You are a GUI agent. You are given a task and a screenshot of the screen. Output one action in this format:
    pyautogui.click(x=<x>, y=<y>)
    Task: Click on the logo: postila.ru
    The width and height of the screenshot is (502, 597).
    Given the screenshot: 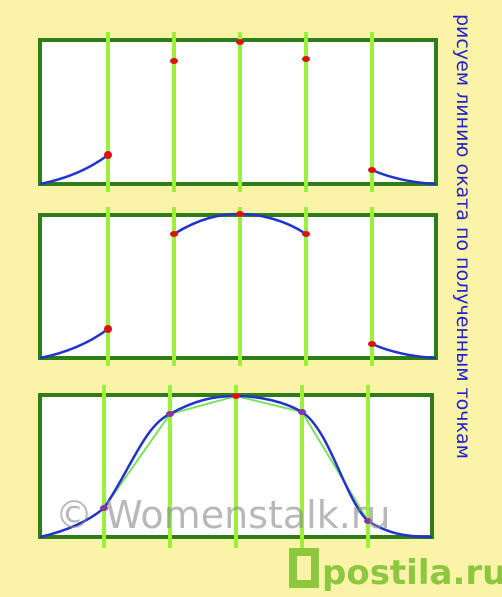 What is the action you would take?
    pyautogui.click(x=395, y=570)
    